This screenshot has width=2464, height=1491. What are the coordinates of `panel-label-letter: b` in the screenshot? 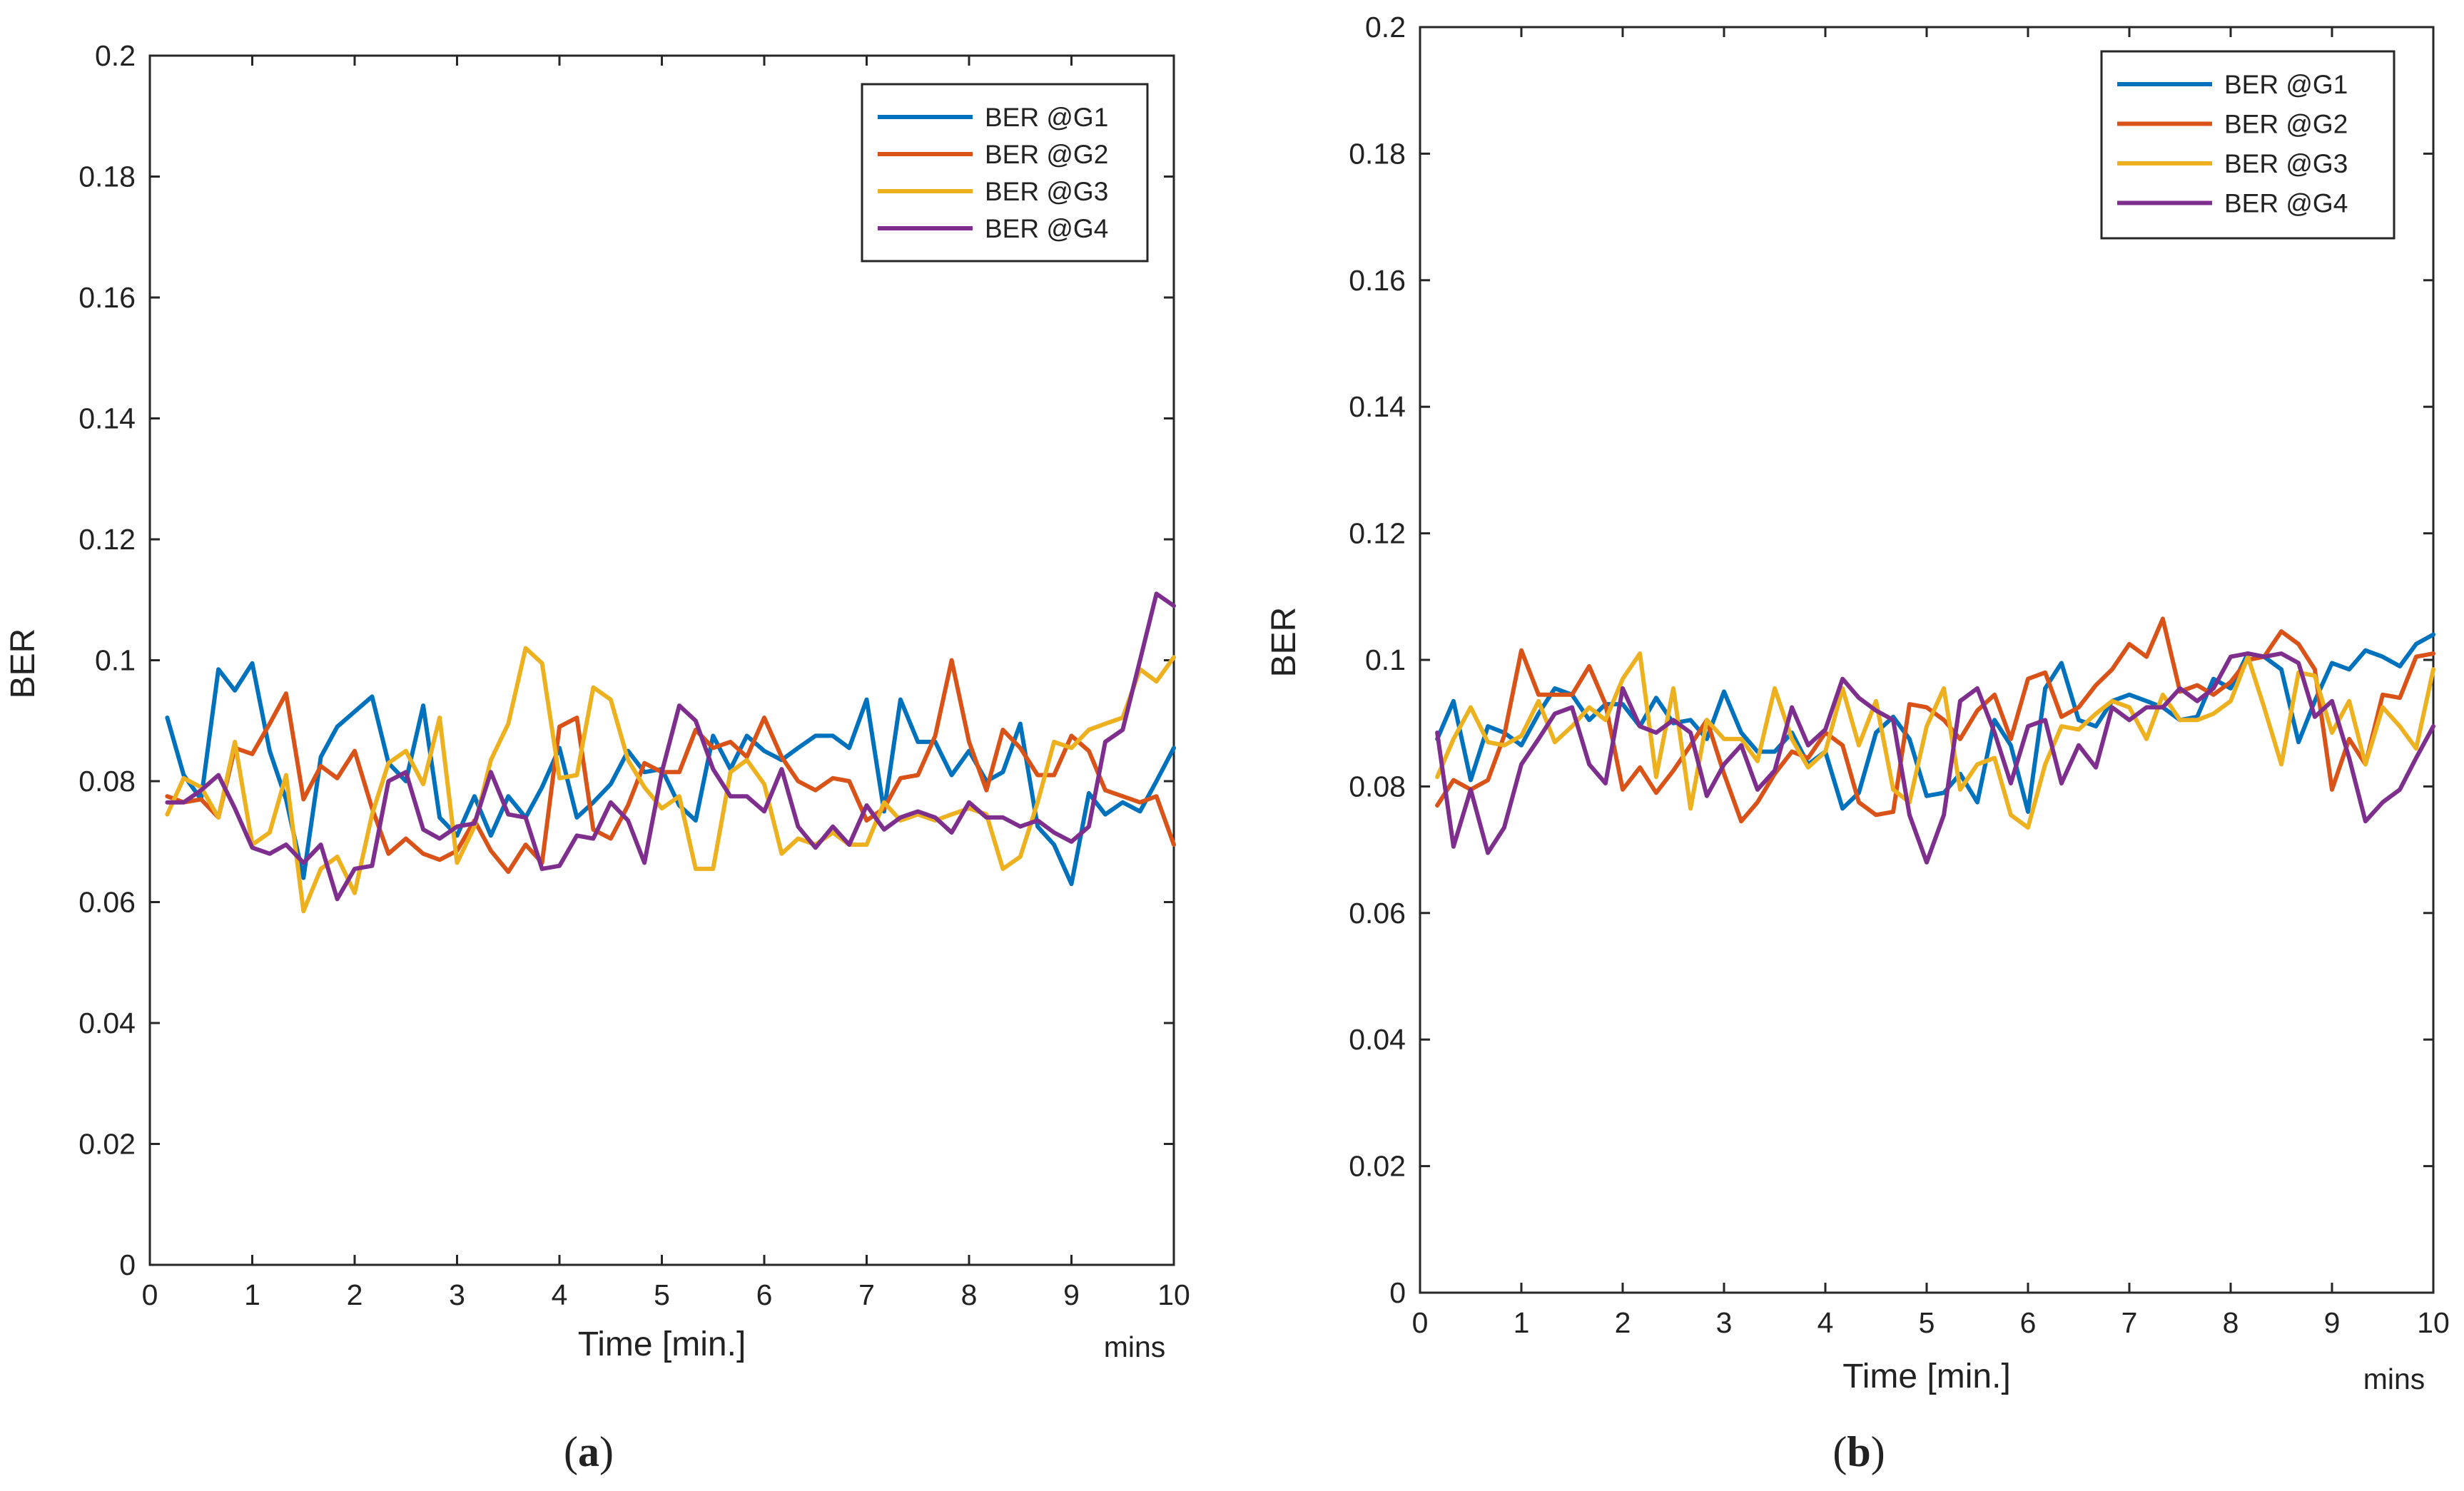 It's located at (1858, 1451).